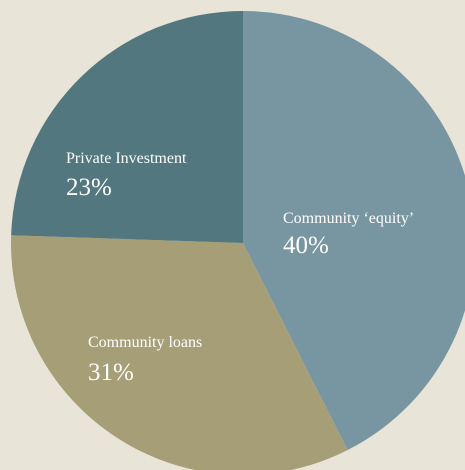  Describe the element at coordinates (126, 158) in the screenshot. I see `slice-label-private-investment: Private Investment` at that location.